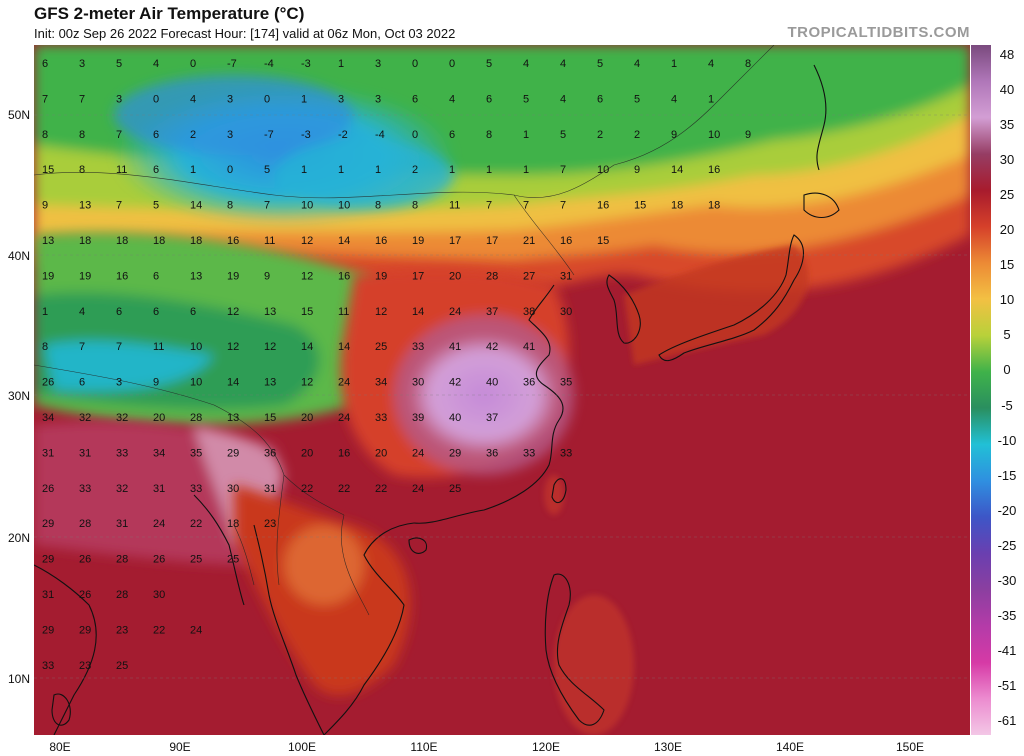 The image size is (1024, 756). I want to click on colorbar-tick-label: 15, so click(1007, 265).